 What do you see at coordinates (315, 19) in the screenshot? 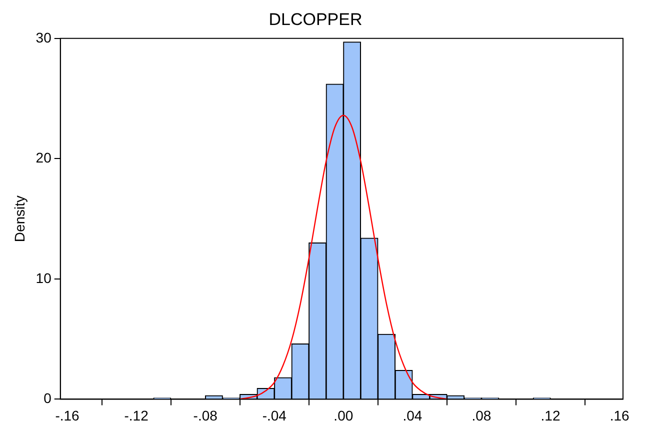
I see `chart-title: DLCOPPER` at bounding box center [315, 19].